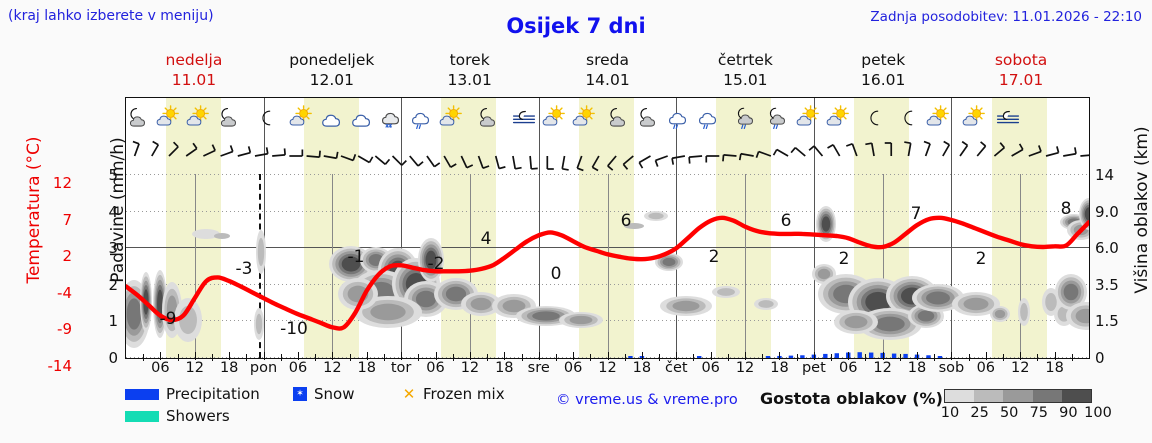 The height and width of the screenshot is (443, 1152). What do you see at coordinates (882, 368) in the screenshot?
I see `x-axis-label-21: 12` at bounding box center [882, 368].